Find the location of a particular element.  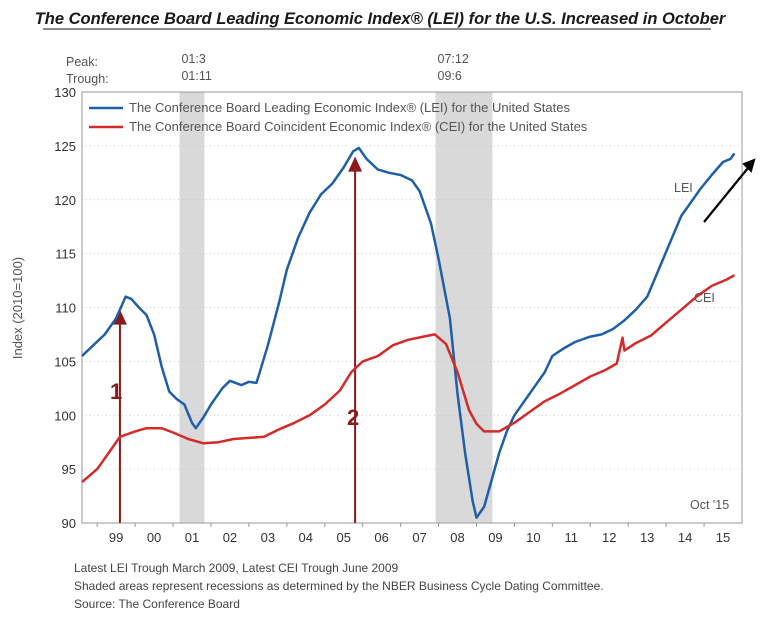

series-label-lei: LEI is located at coordinates (683, 188).